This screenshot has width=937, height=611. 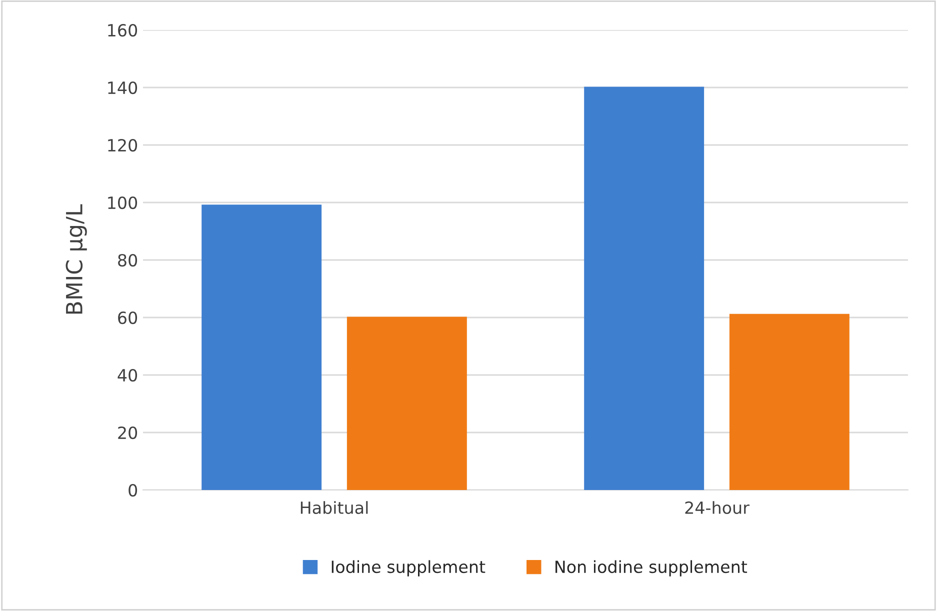 What do you see at coordinates (128, 260) in the screenshot?
I see `y-tick-label: 80` at bounding box center [128, 260].